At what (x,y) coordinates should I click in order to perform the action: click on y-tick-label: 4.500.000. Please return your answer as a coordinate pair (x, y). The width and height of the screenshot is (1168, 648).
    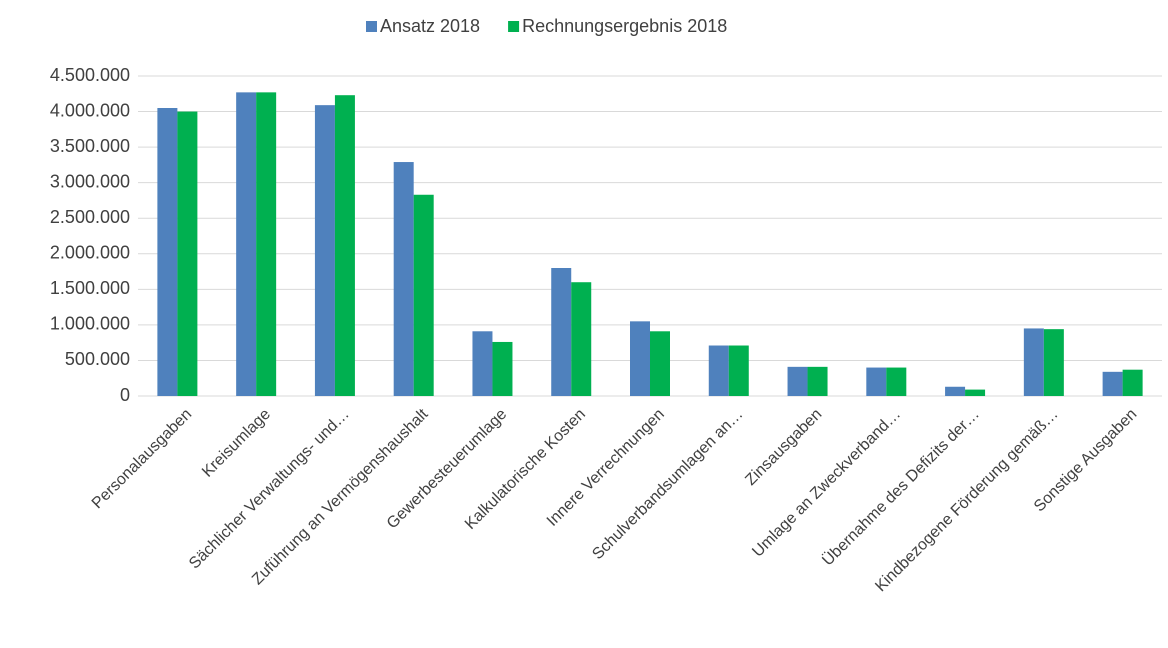
    Looking at the image, I should click on (90, 75).